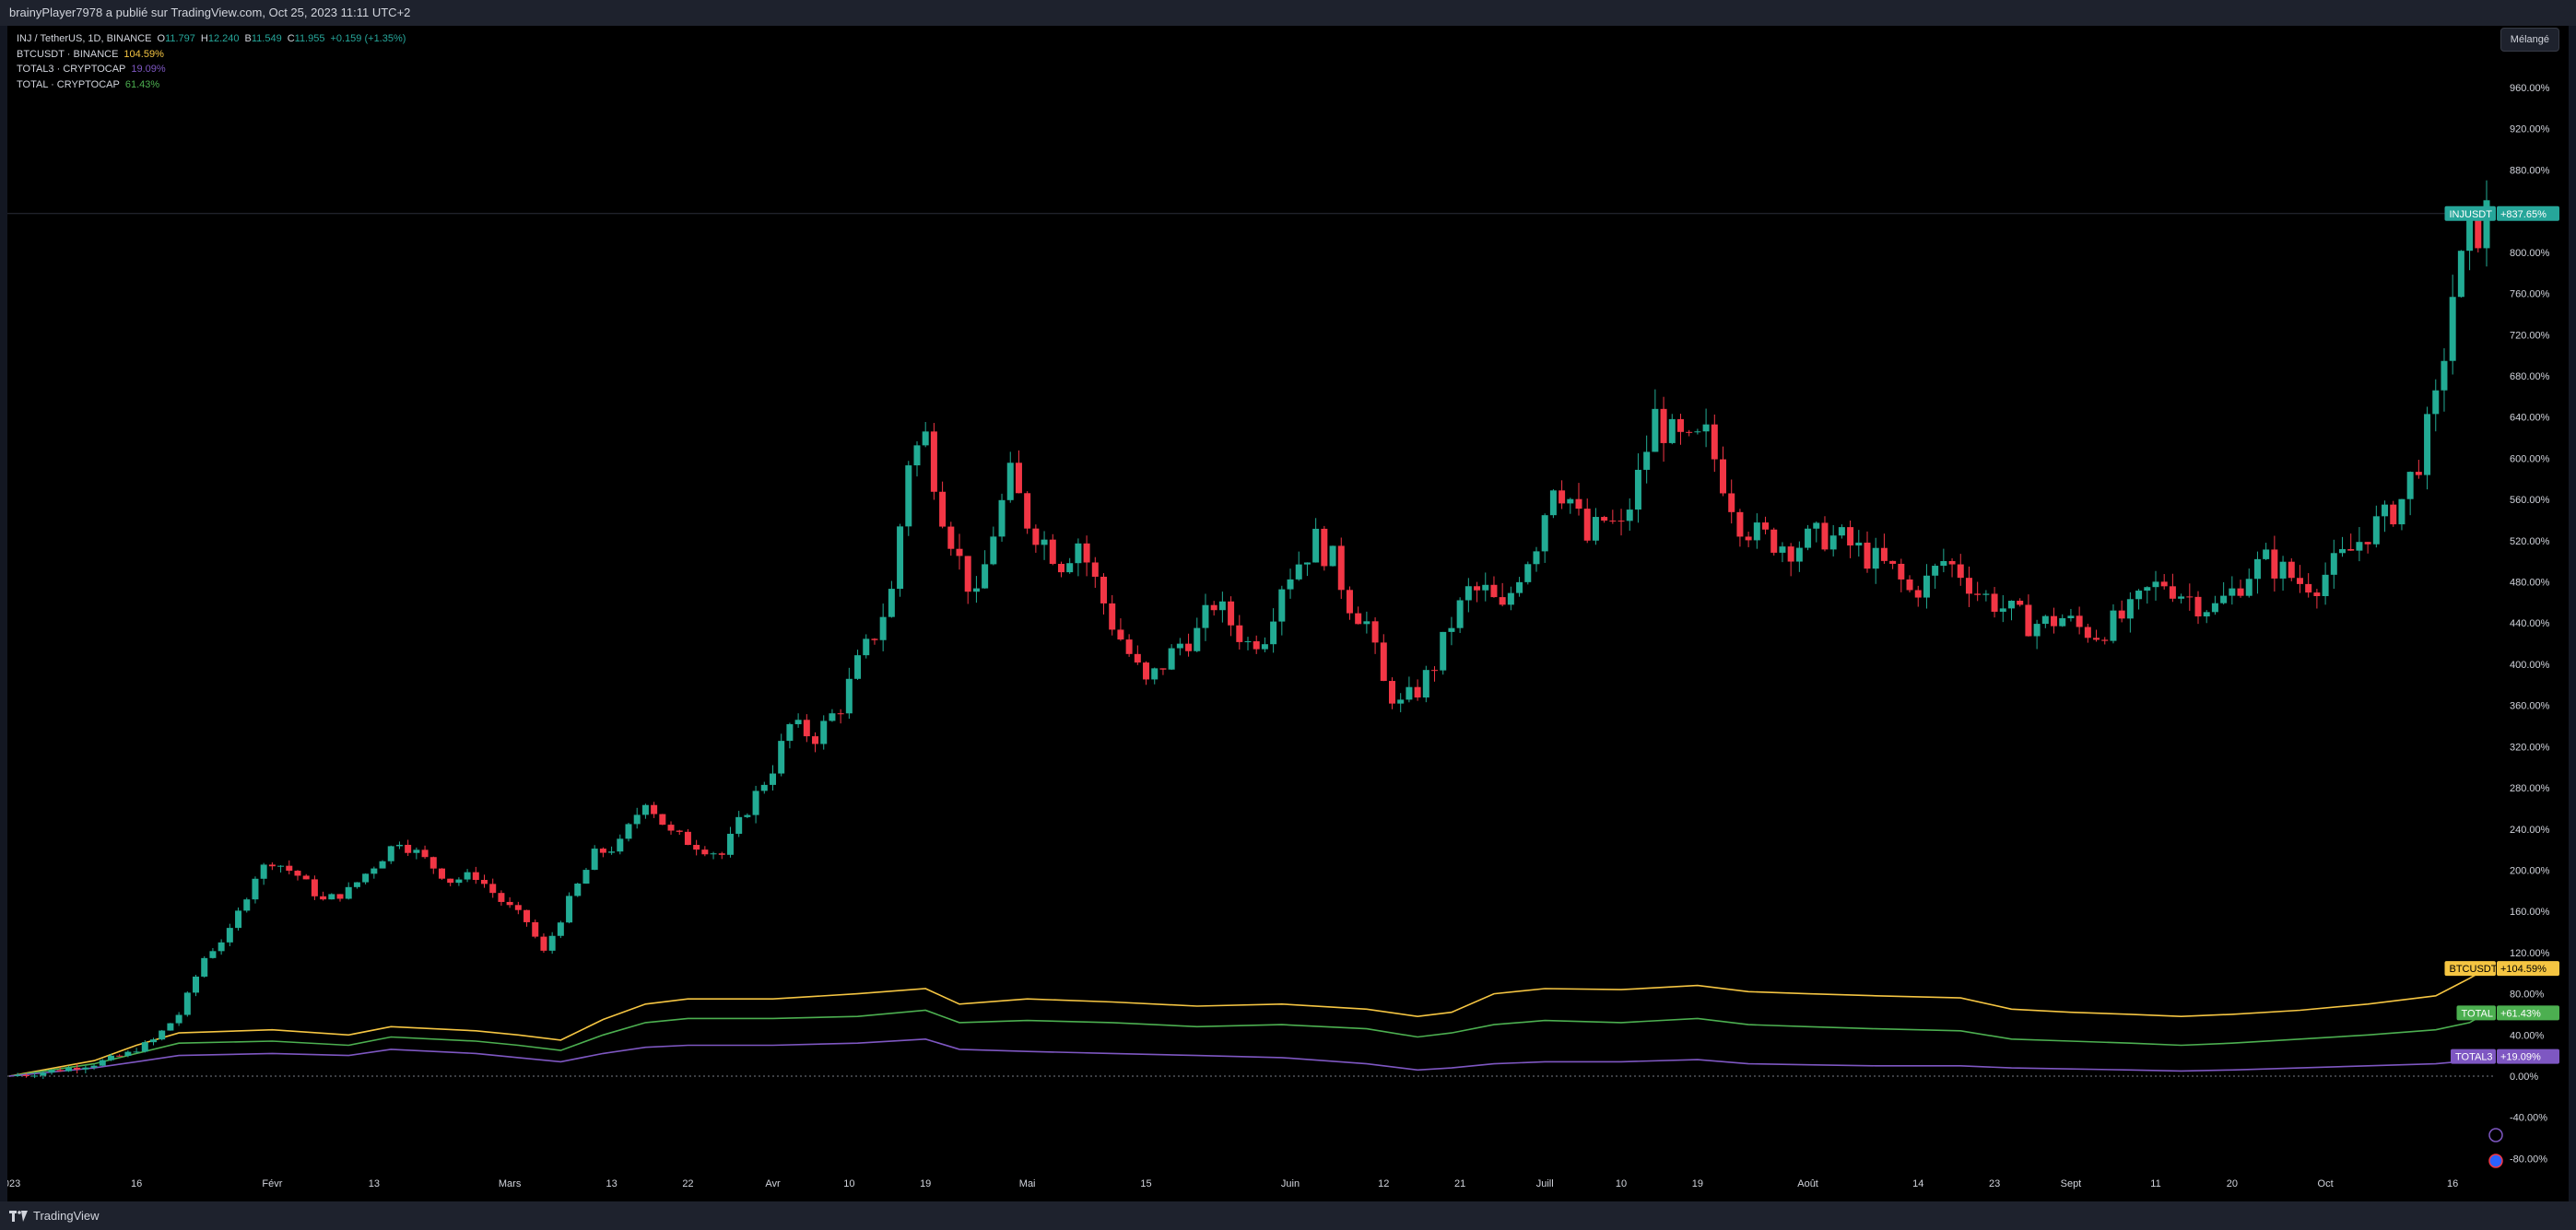 The height and width of the screenshot is (1230, 2576). I want to click on svg-text: TOTAL, so click(2477, 1013).